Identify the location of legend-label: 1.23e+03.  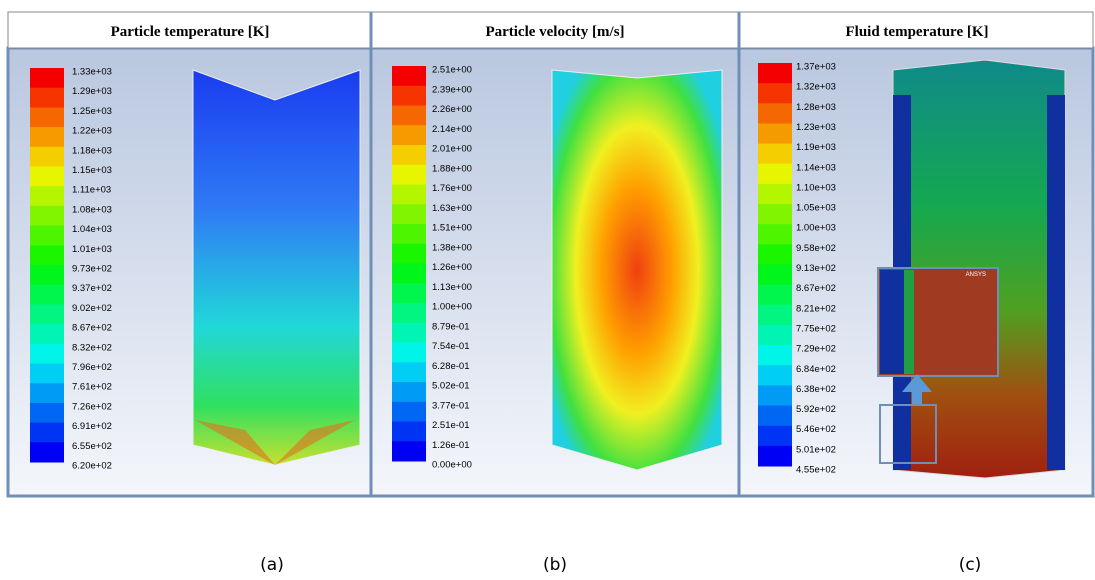
(816, 127).